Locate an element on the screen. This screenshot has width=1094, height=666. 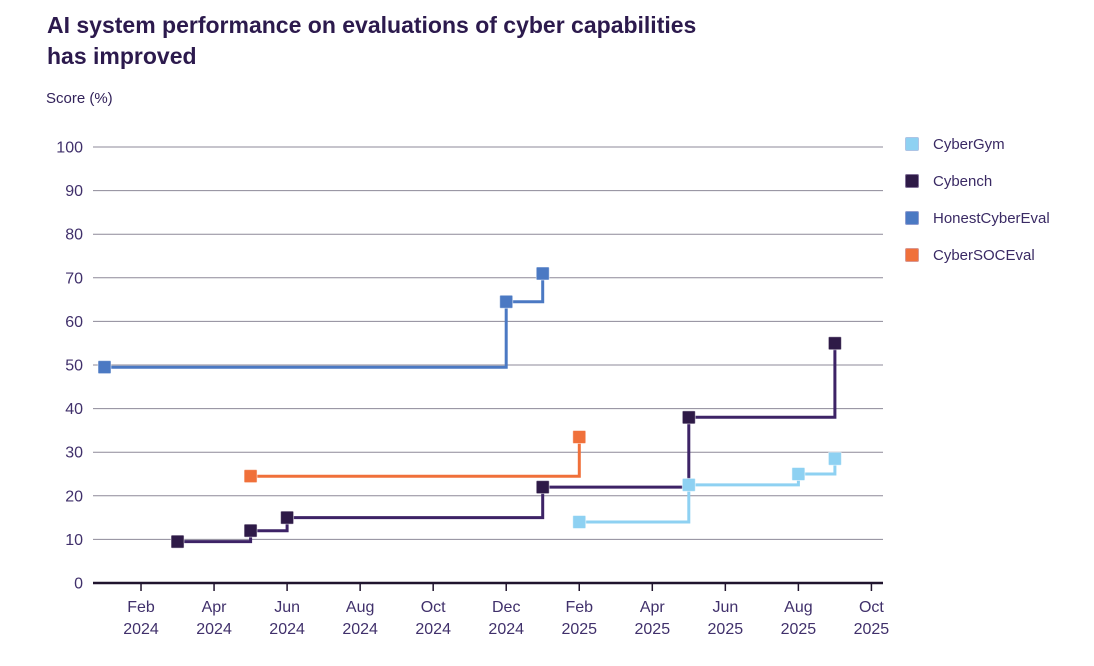
y-tick-label: 90 is located at coordinates (74, 191).